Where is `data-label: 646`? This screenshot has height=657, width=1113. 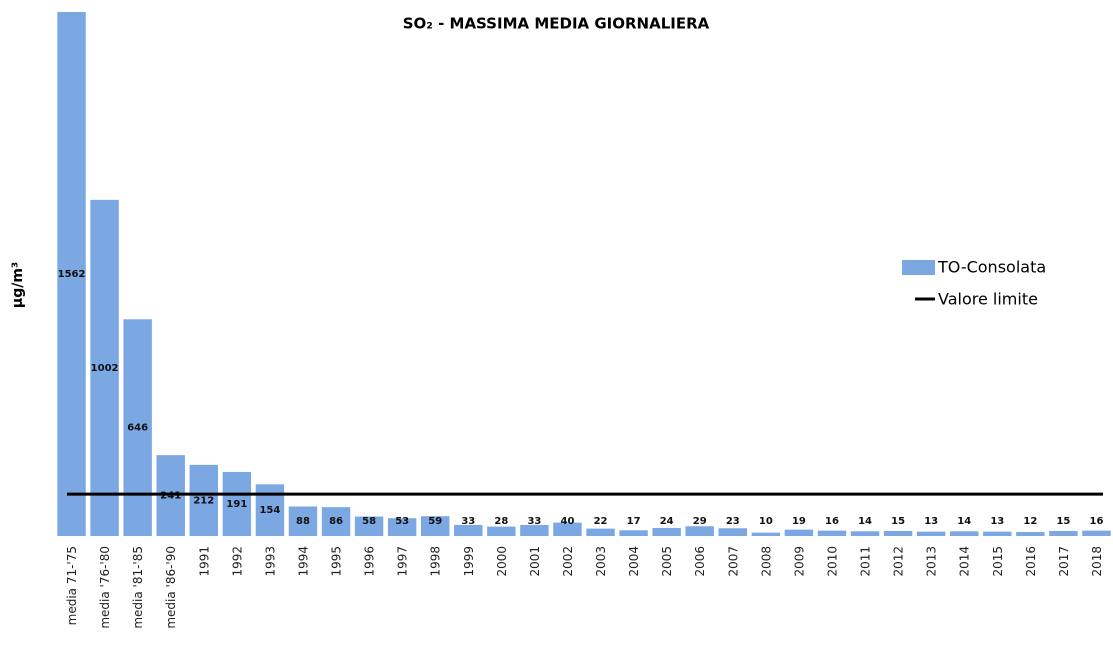
data-label: 646 is located at coordinates (137, 428).